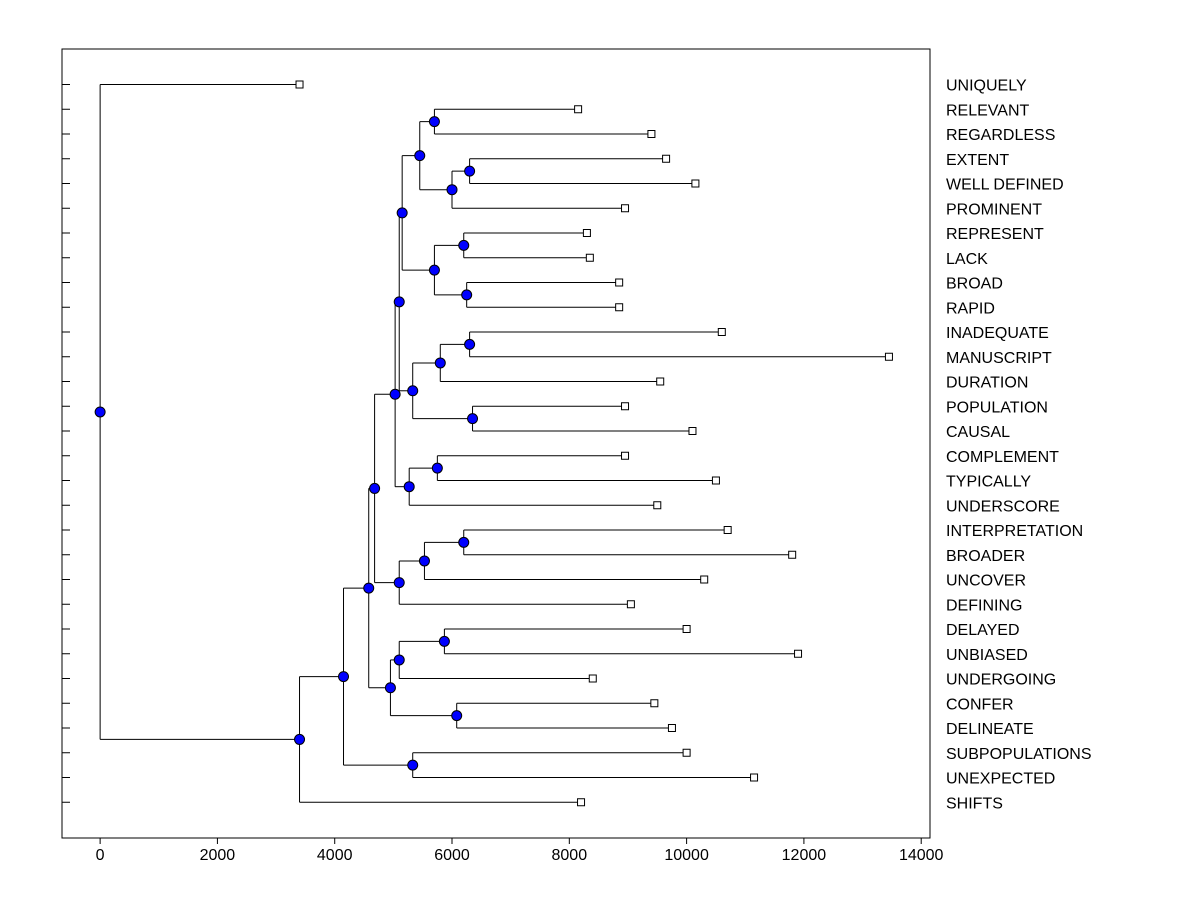 The height and width of the screenshot is (900, 1200). I want to click on leaf-label: INADEQUATE, so click(997, 333).